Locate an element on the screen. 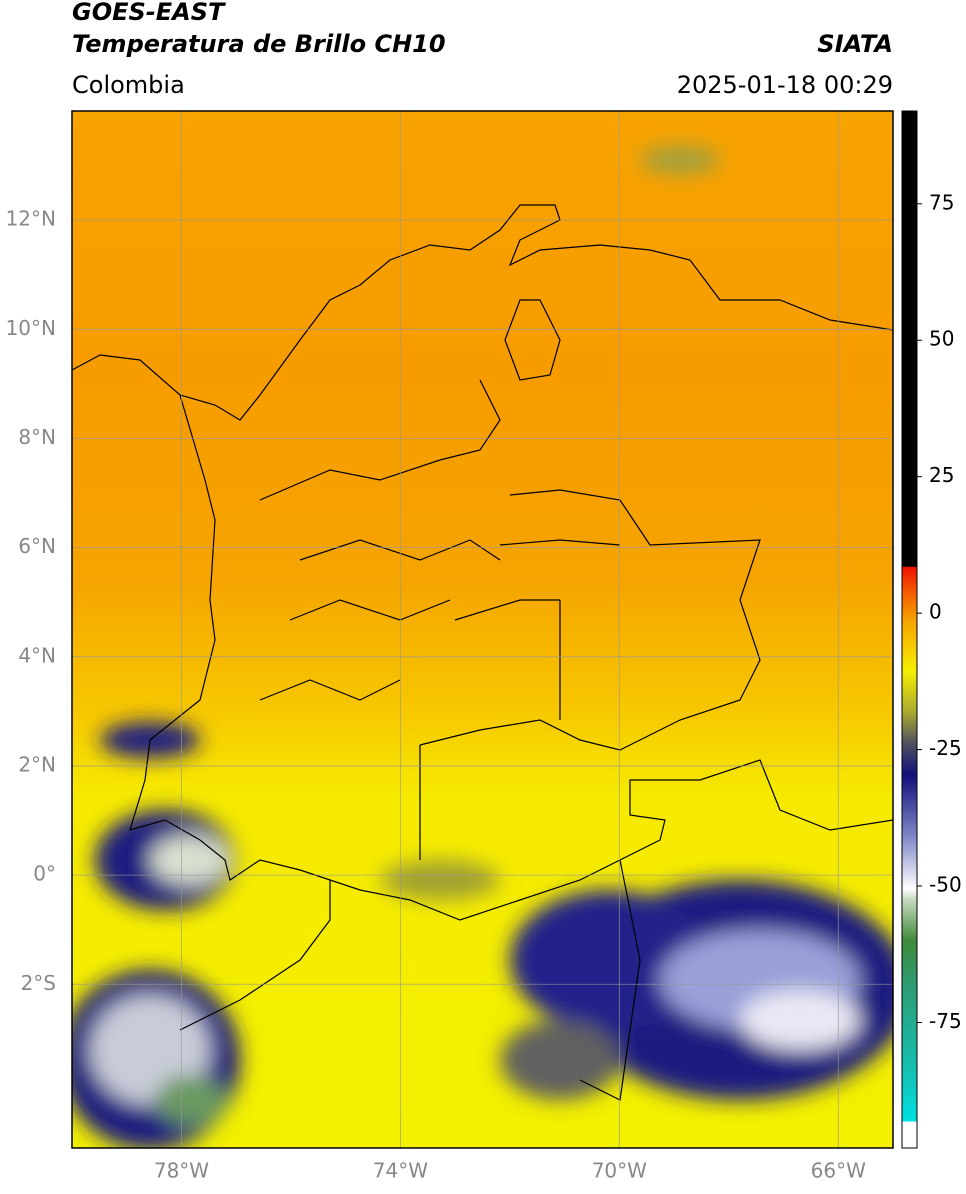 This screenshot has height=1194, width=966. y-tick-label: 4°N is located at coordinates (37, 655).